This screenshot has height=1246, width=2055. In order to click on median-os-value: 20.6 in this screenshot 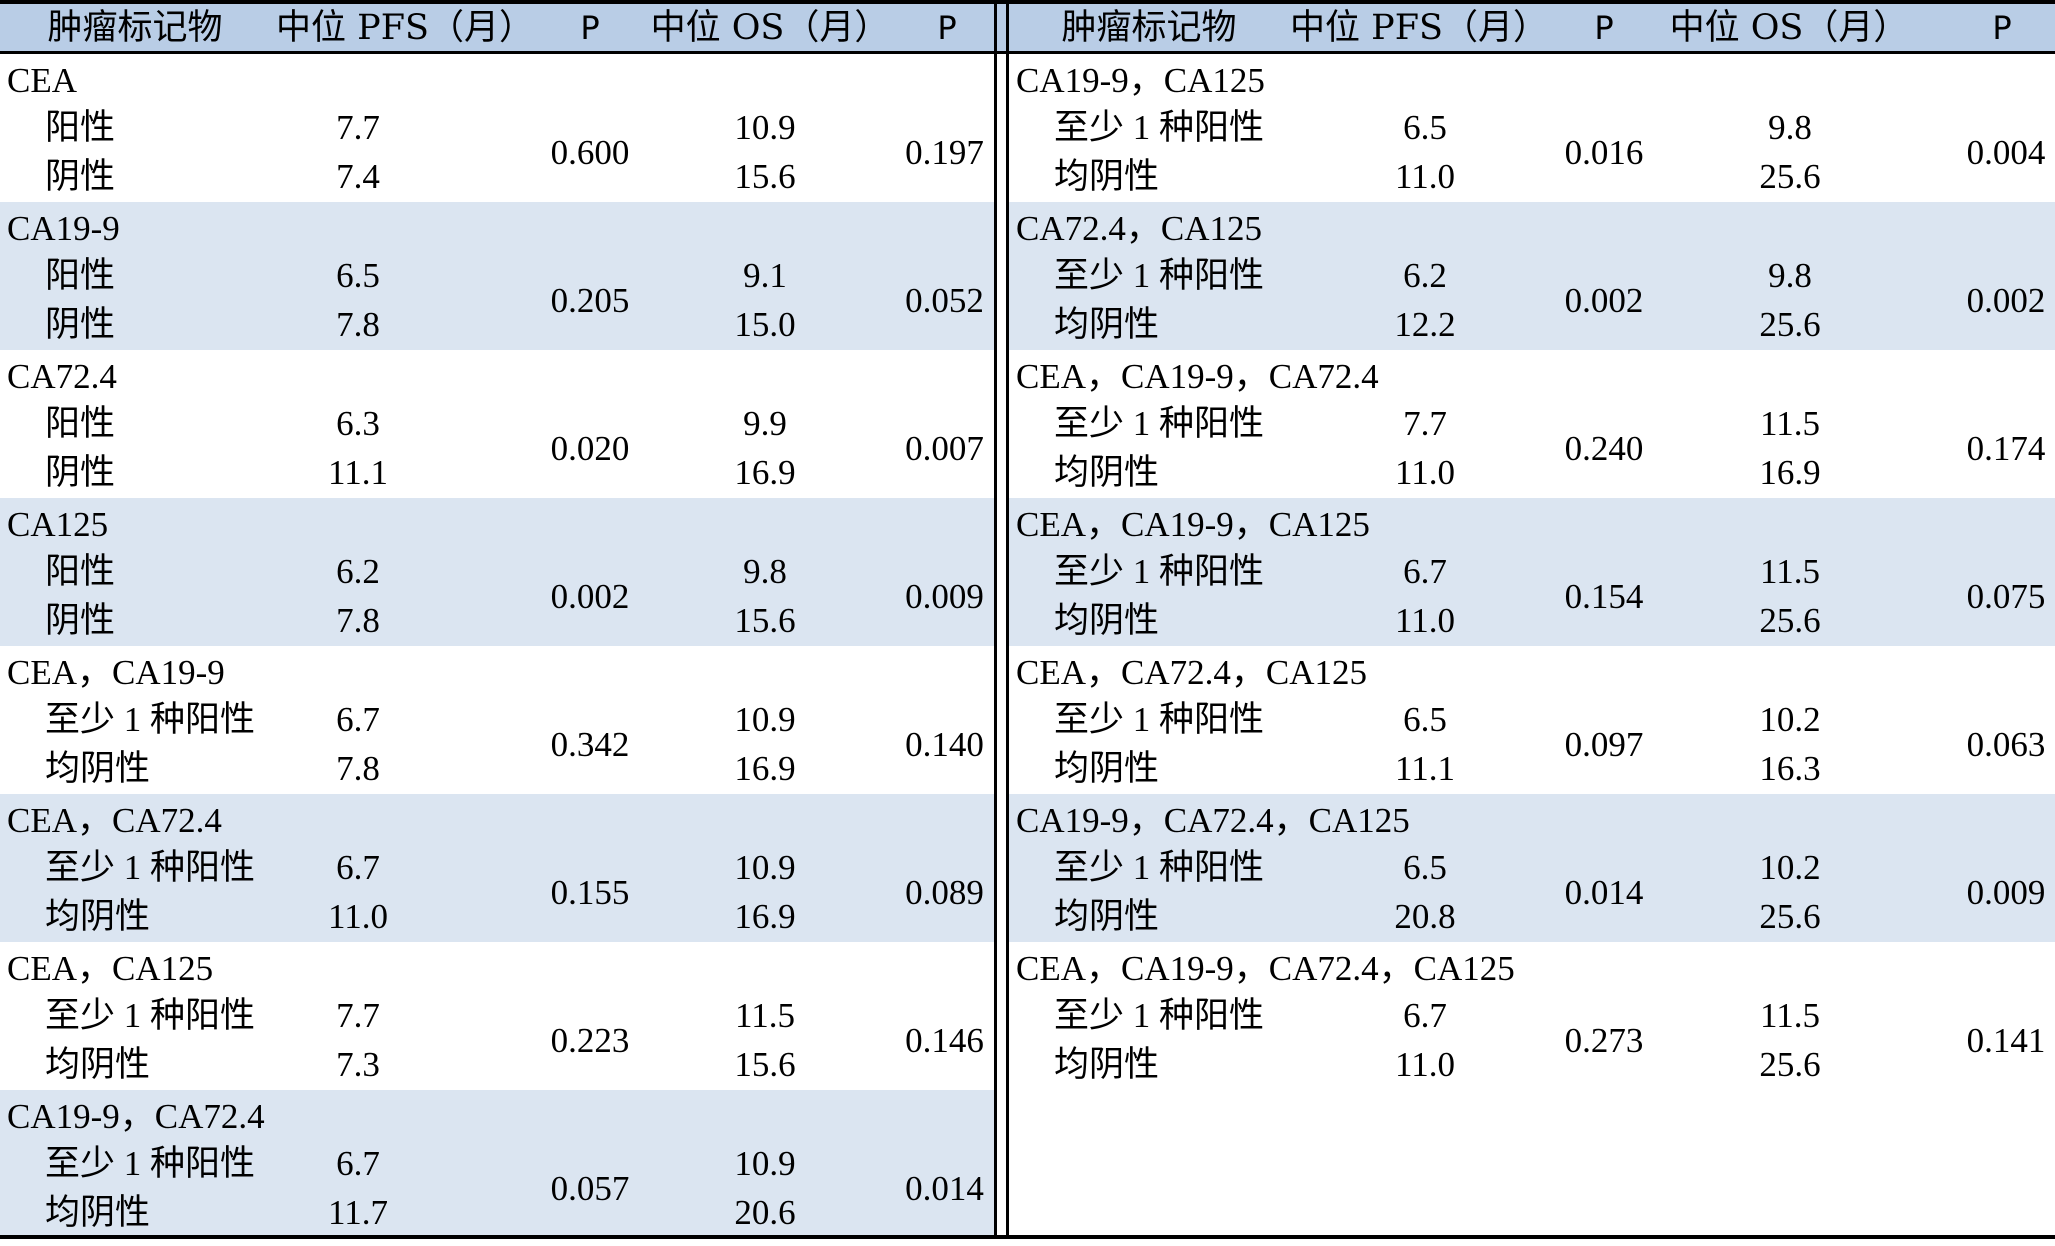, I will do `click(765, 1212)`.